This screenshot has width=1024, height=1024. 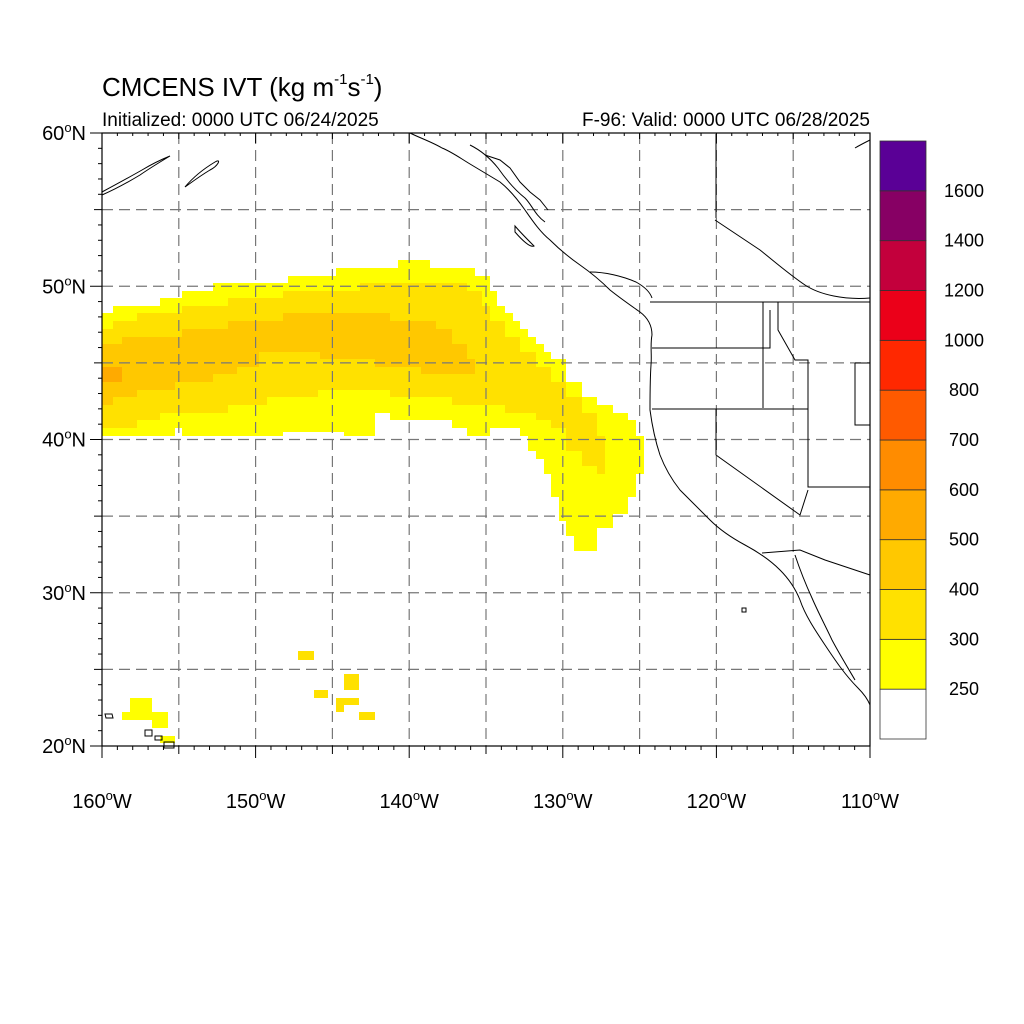 I want to click on initialized-time: Initialized: 0000 UTC 06/24/2025, so click(x=240, y=120).